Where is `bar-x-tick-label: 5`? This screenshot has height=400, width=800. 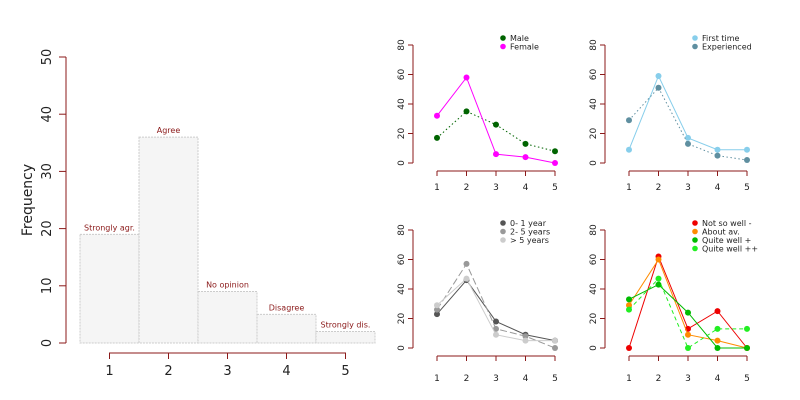
bar-x-tick-label: 5 is located at coordinates (345, 371).